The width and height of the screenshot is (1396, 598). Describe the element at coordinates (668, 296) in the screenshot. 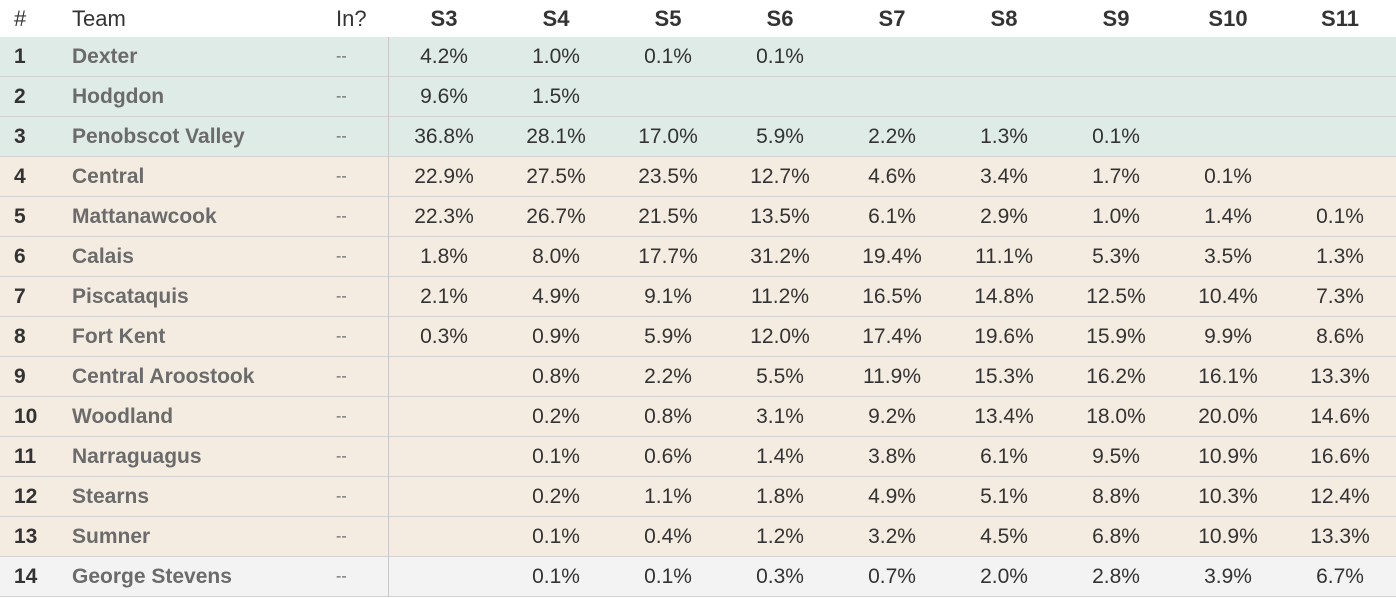

I see `seed-probability-cell: 9.1%` at that location.